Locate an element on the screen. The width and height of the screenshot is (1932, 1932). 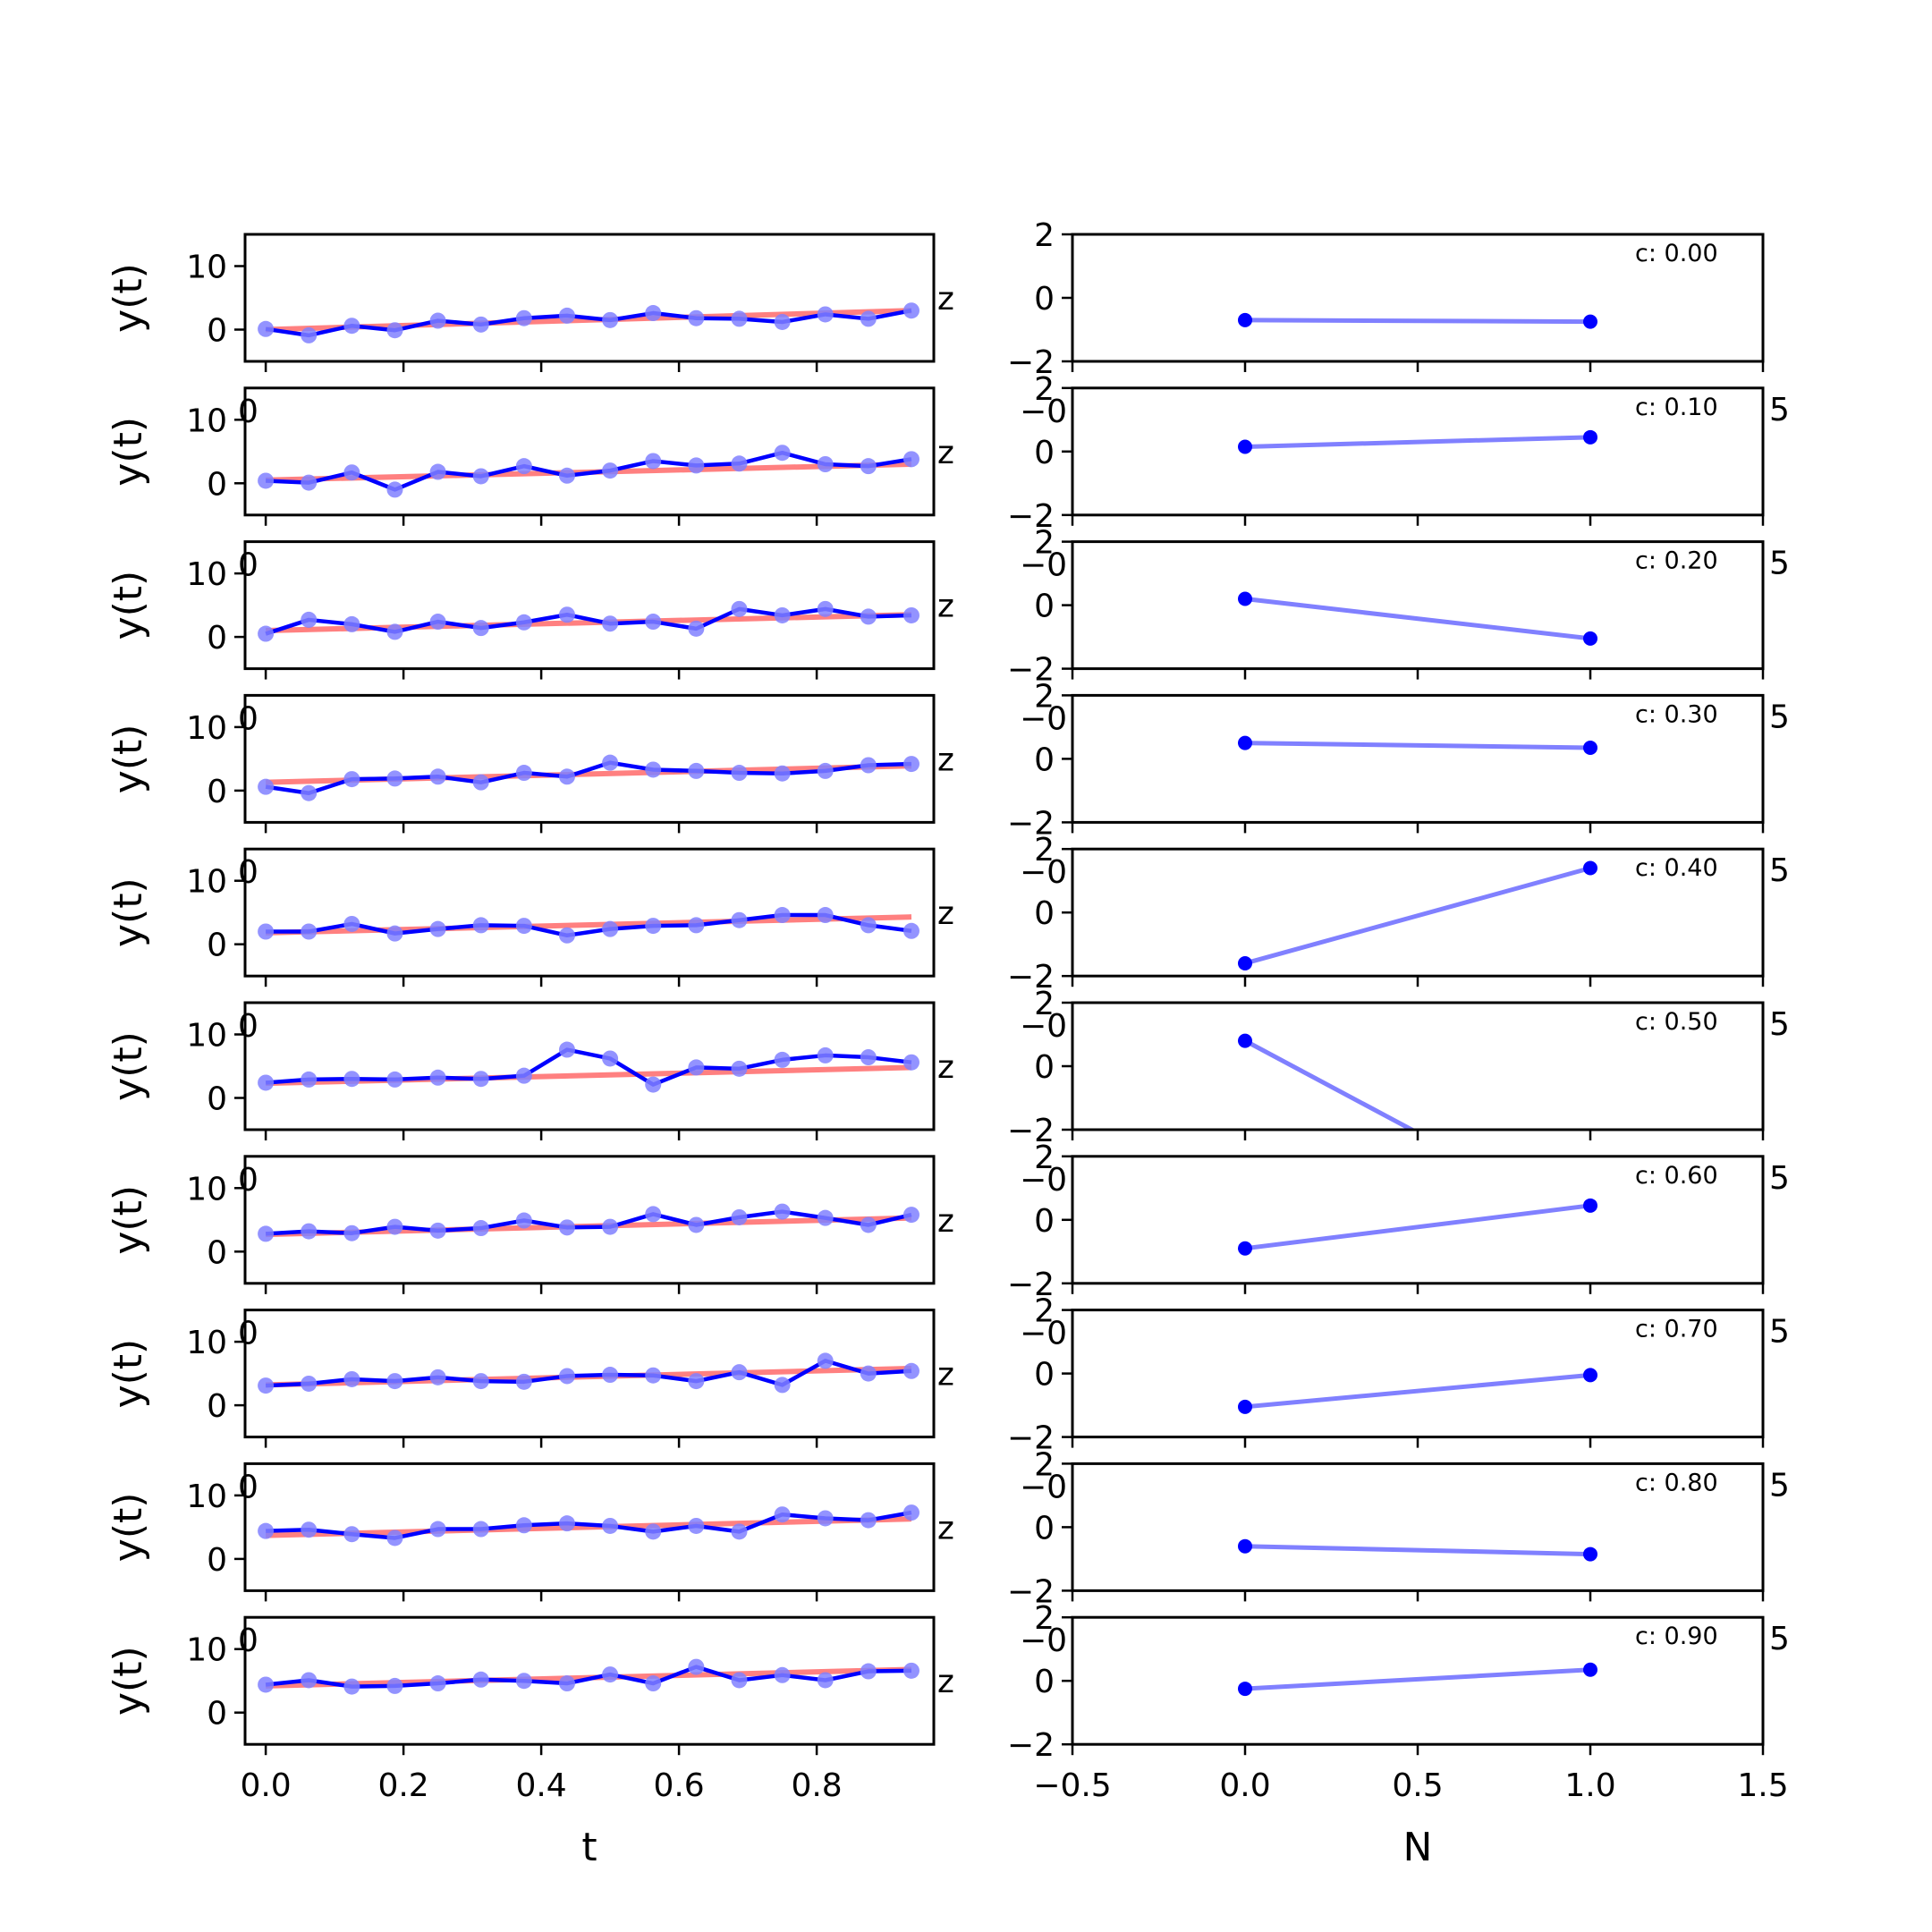
right-panel-0: −2 0 2 c: 0.00 is located at coordinates (1386, 299).